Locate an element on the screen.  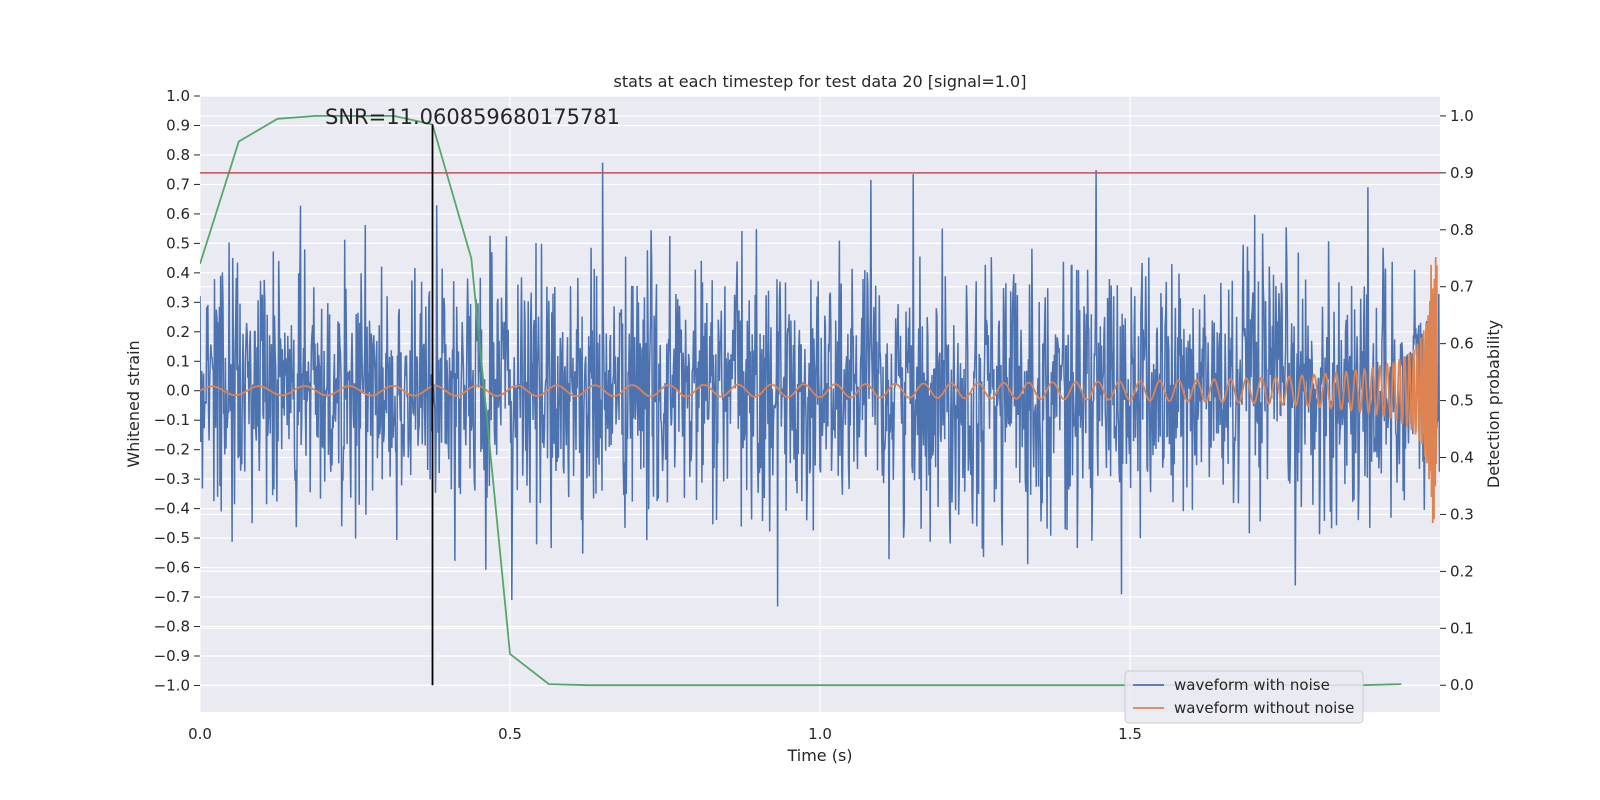
y-tick-label: 0.4 is located at coordinates (178, 273).